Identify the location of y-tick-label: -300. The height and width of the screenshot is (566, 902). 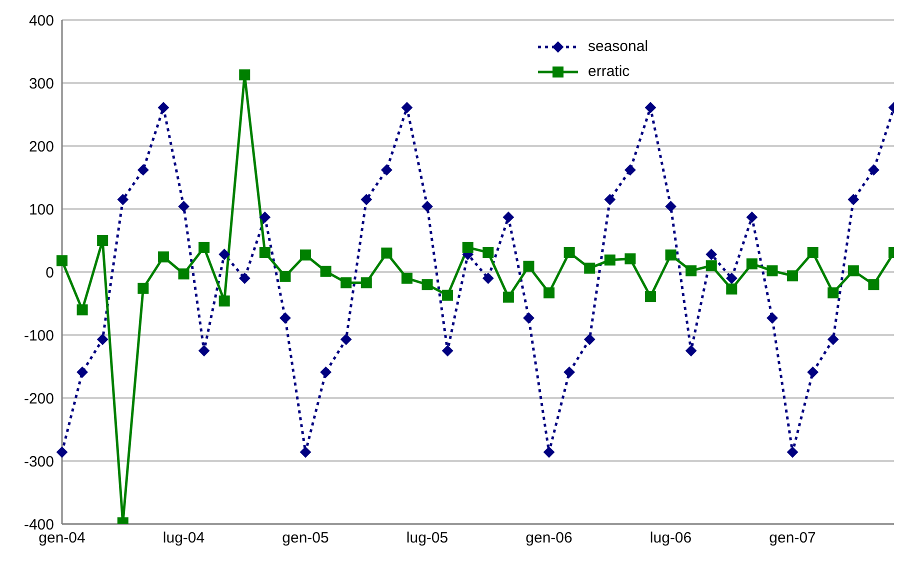
(39, 461).